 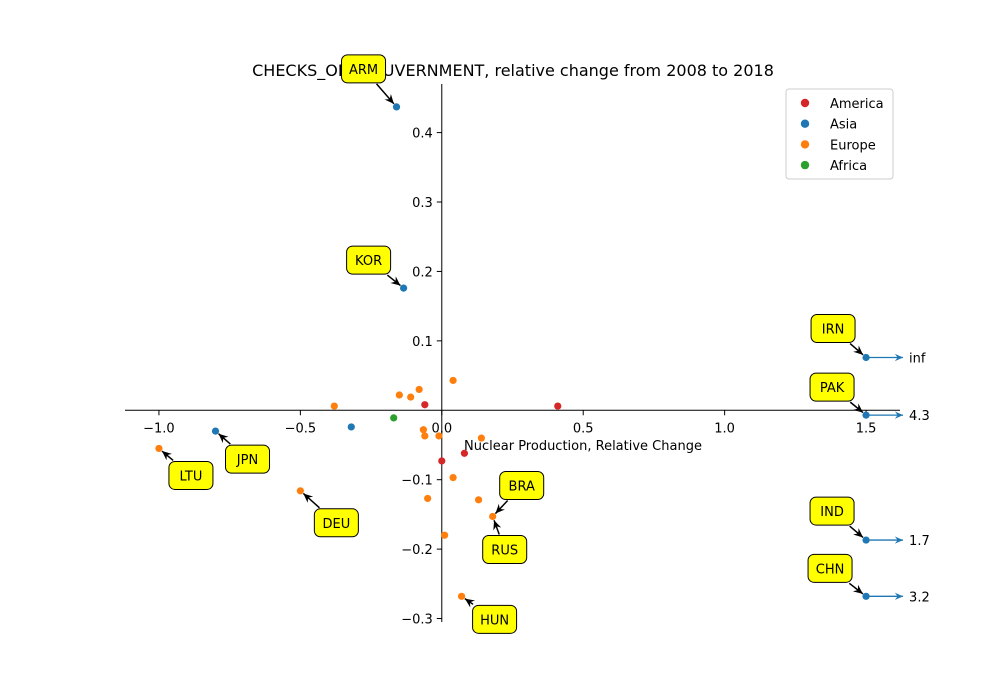 I want to click on annotation-label: BRA, so click(x=522, y=486).